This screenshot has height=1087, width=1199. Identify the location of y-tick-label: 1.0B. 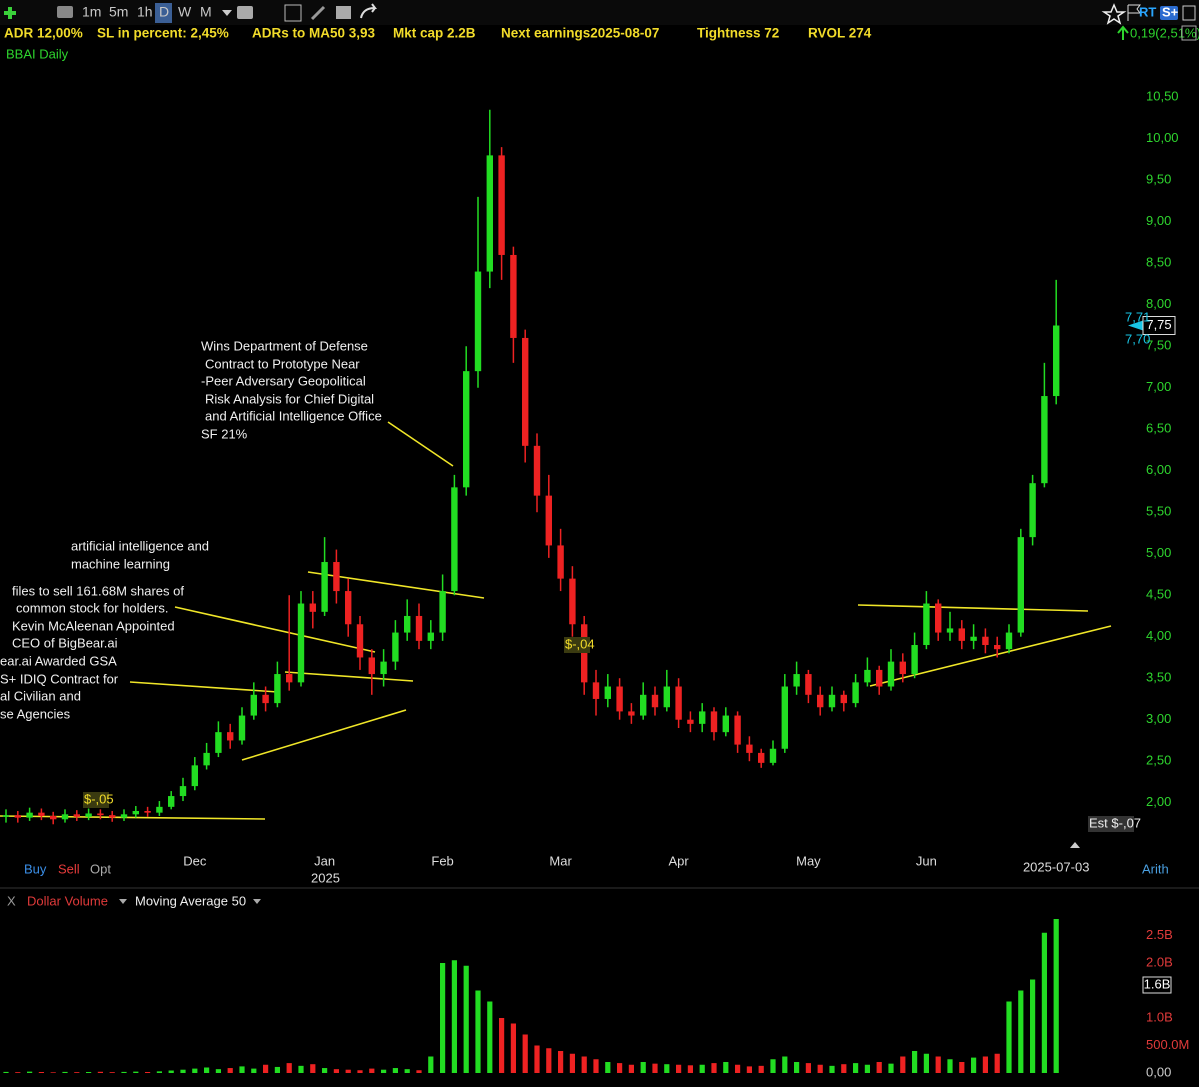
(1159, 1016).